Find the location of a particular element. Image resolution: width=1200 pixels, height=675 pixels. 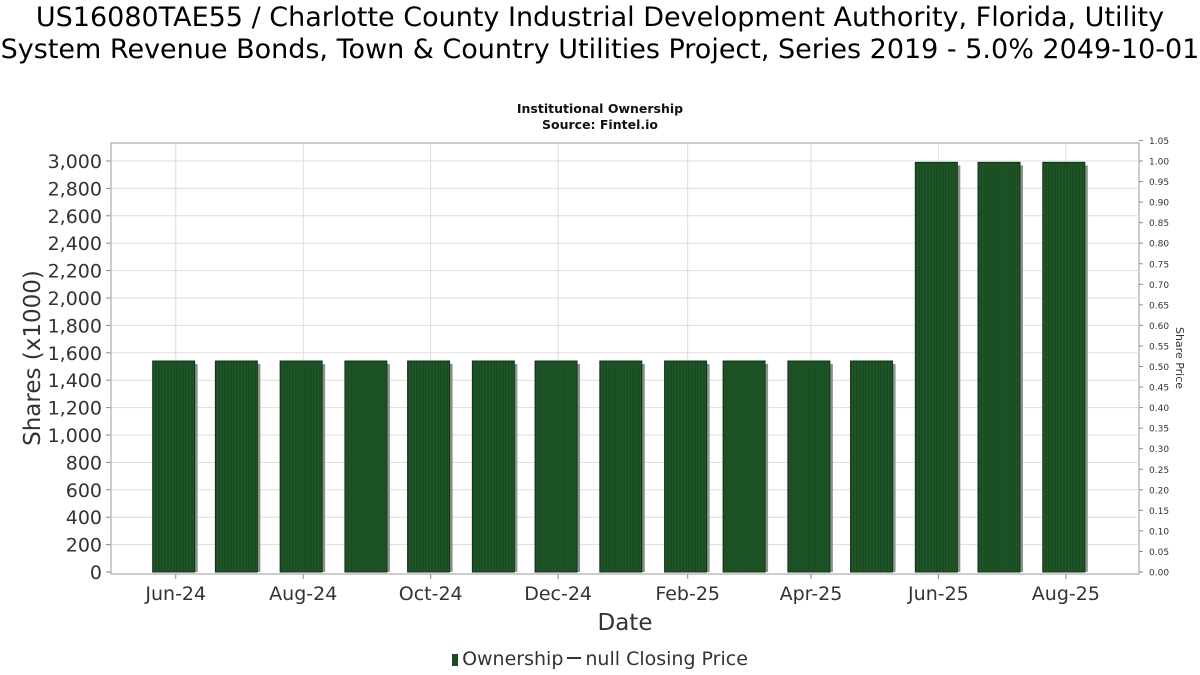

chart-legend: Ownership null Closing Price is located at coordinates (600, 659).